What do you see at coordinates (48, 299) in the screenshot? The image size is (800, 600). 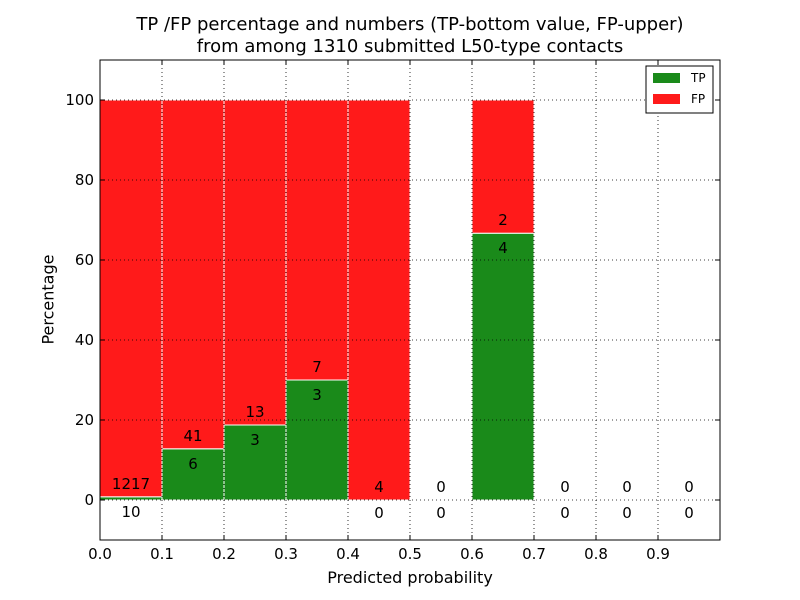 I see `y-axis-label: Percentage` at bounding box center [48, 299].